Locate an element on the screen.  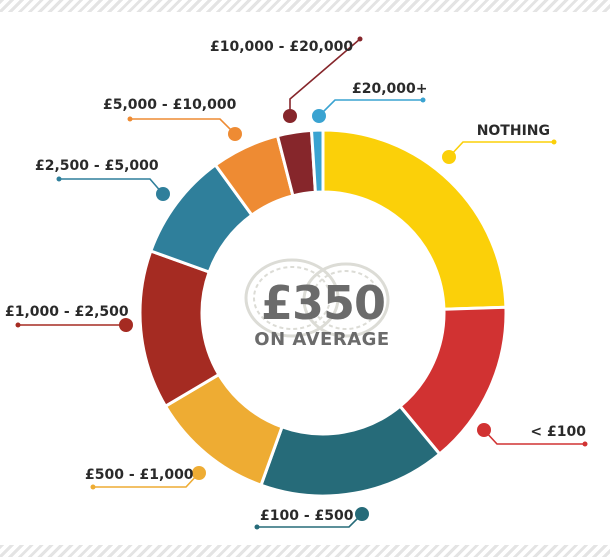
callout-0: NOTHING is located at coordinates (499, 143).